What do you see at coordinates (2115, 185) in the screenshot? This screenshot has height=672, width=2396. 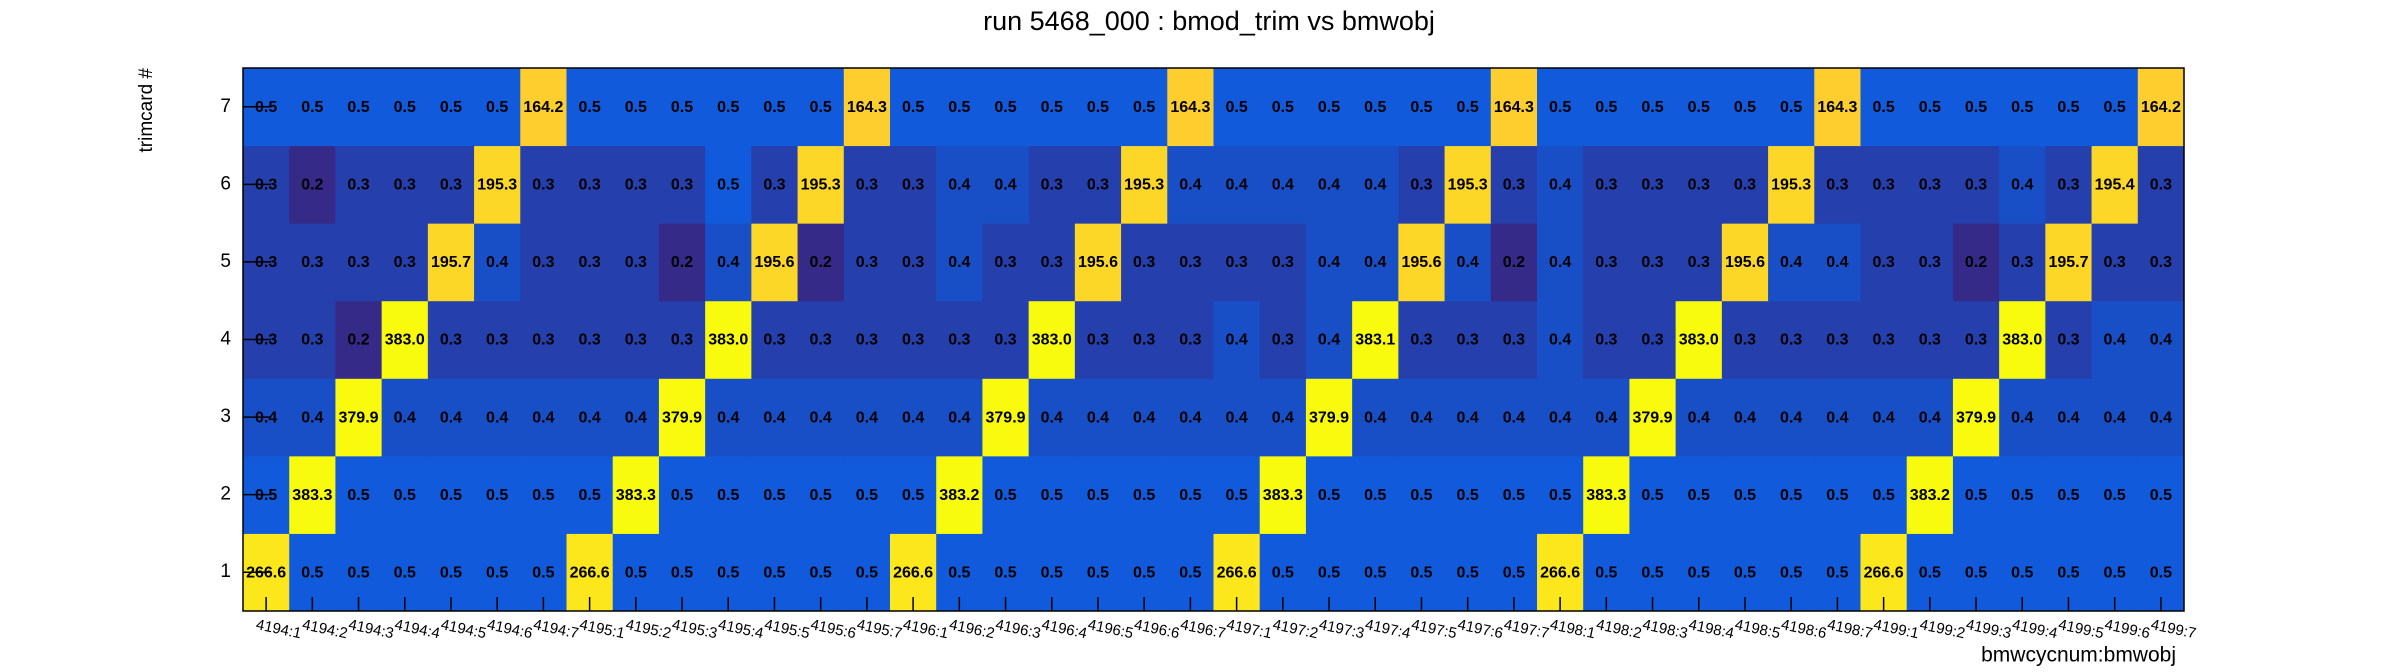 I see `cell-label: 195.4` at bounding box center [2115, 185].